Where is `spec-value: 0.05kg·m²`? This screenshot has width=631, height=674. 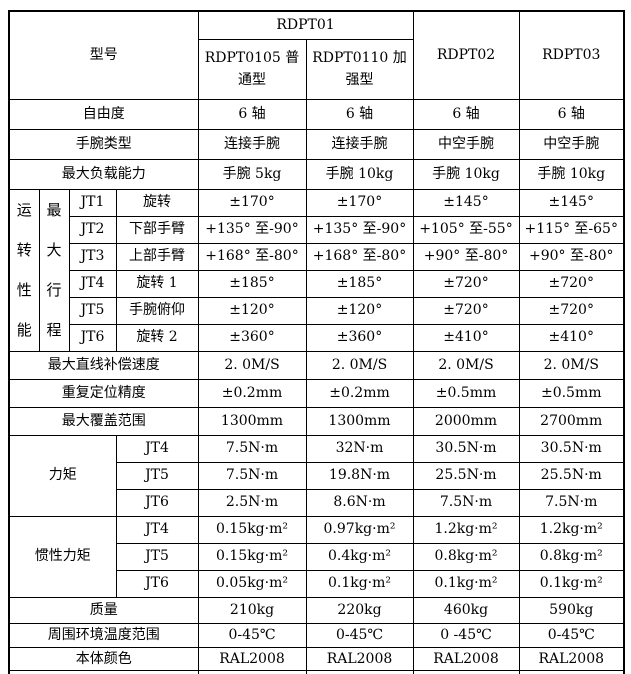
spec-value: 0.05kg·m² is located at coordinates (252, 583).